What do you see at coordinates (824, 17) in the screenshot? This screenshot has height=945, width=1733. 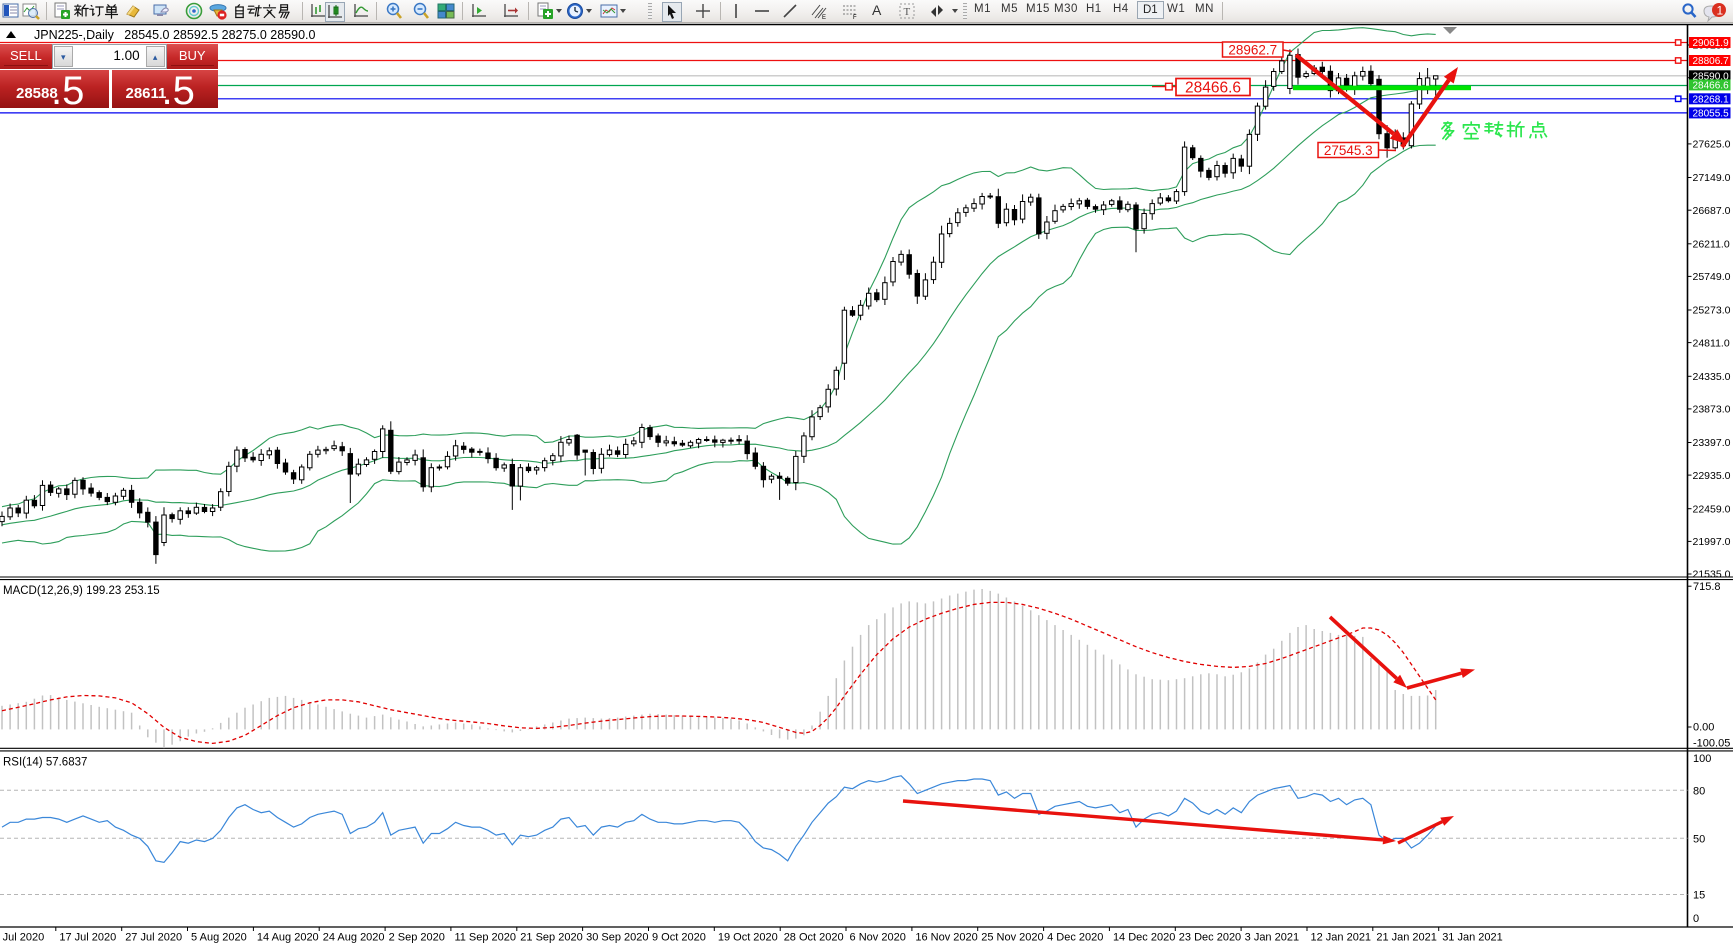 I see `svg-text: E` at bounding box center [824, 17].